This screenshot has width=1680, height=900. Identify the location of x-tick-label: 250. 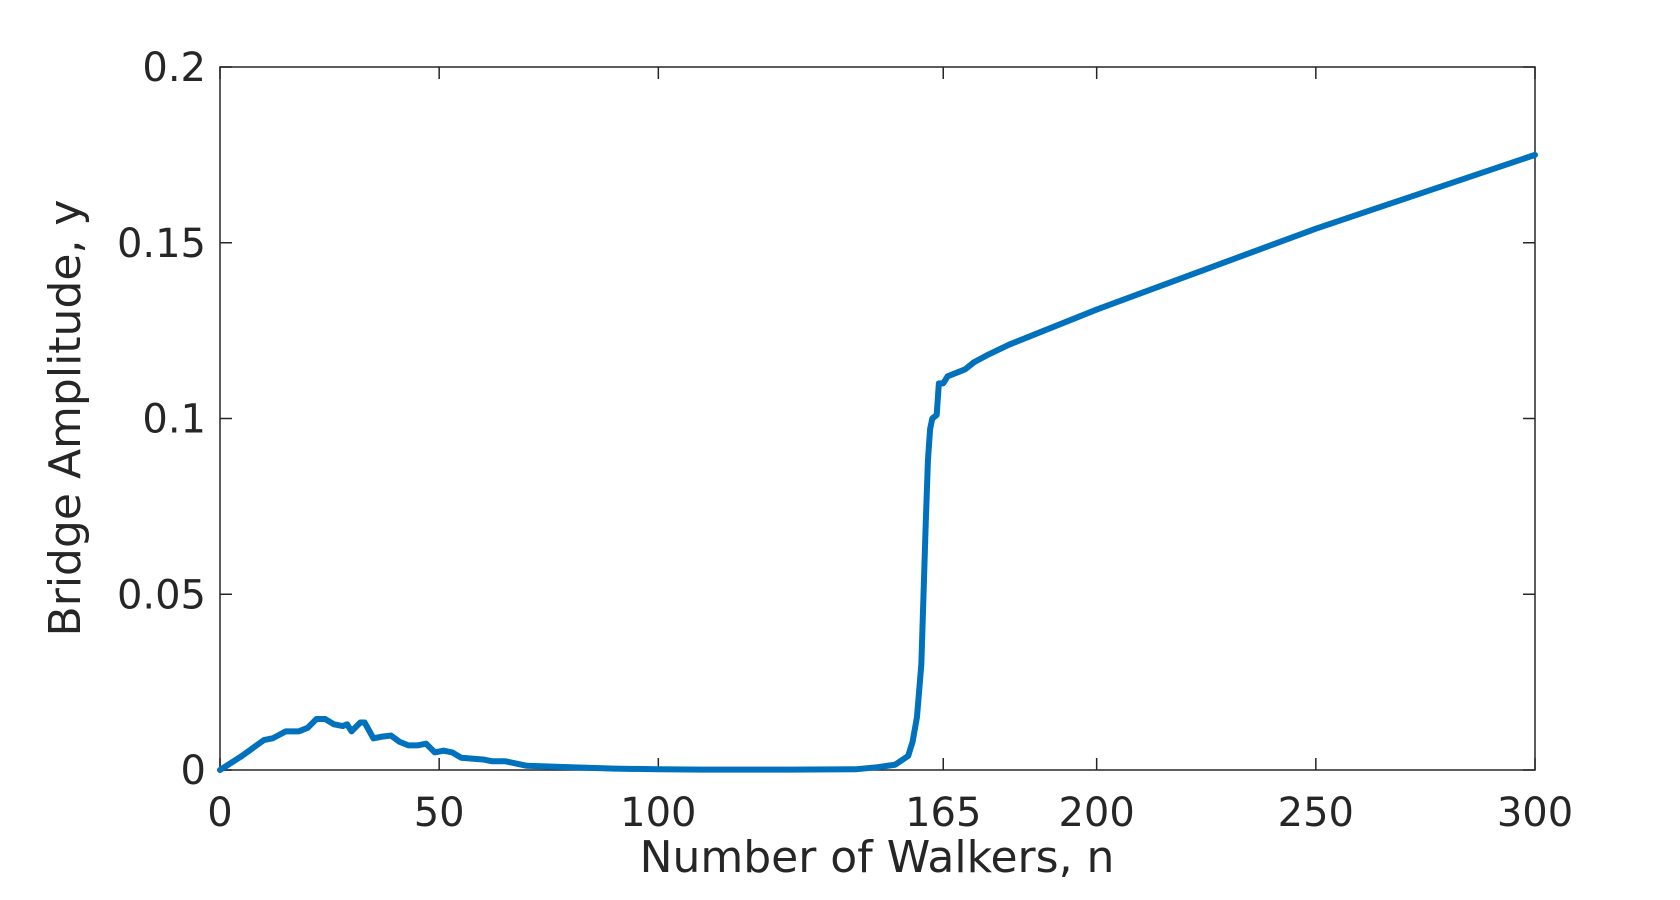
(1316, 813).